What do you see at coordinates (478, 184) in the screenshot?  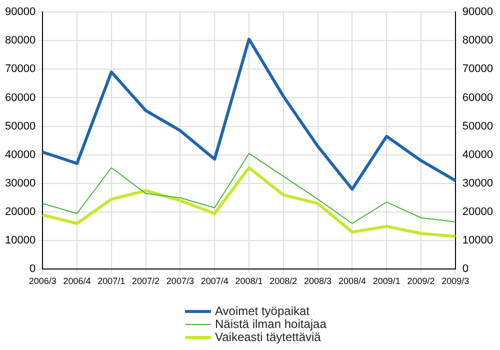 I see `y2-tick-label: 30000` at bounding box center [478, 184].